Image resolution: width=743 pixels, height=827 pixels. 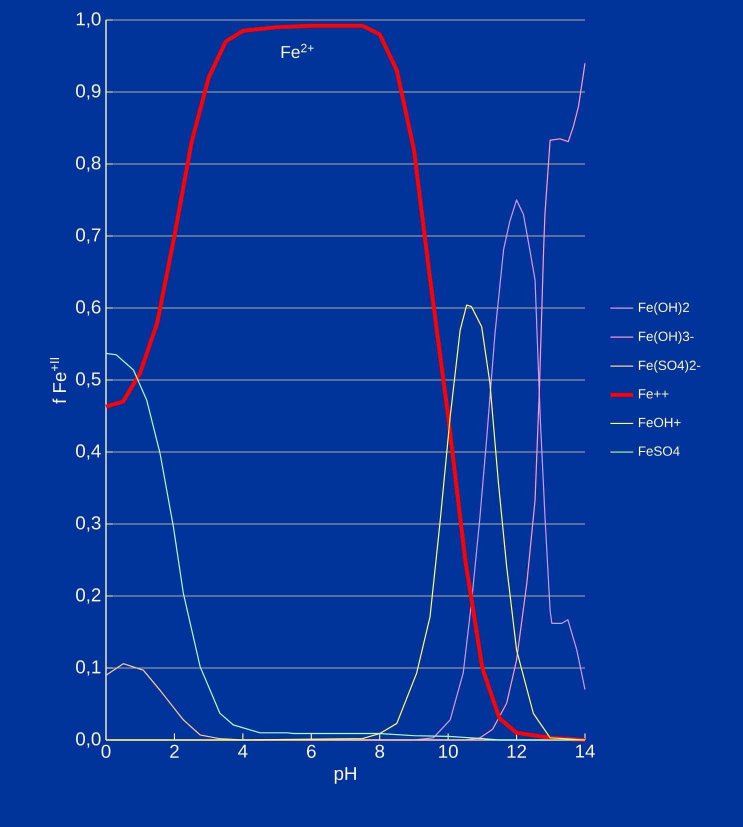 What do you see at coordinates (653, 394) in the screenshot?
I see `legend-label: Fe++` at bounding box center [653, 394].